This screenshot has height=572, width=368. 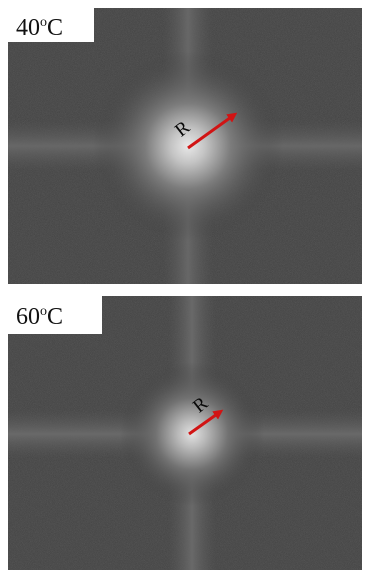 I want to click on temperature-label: 40oC, so click(x=51, y=25).